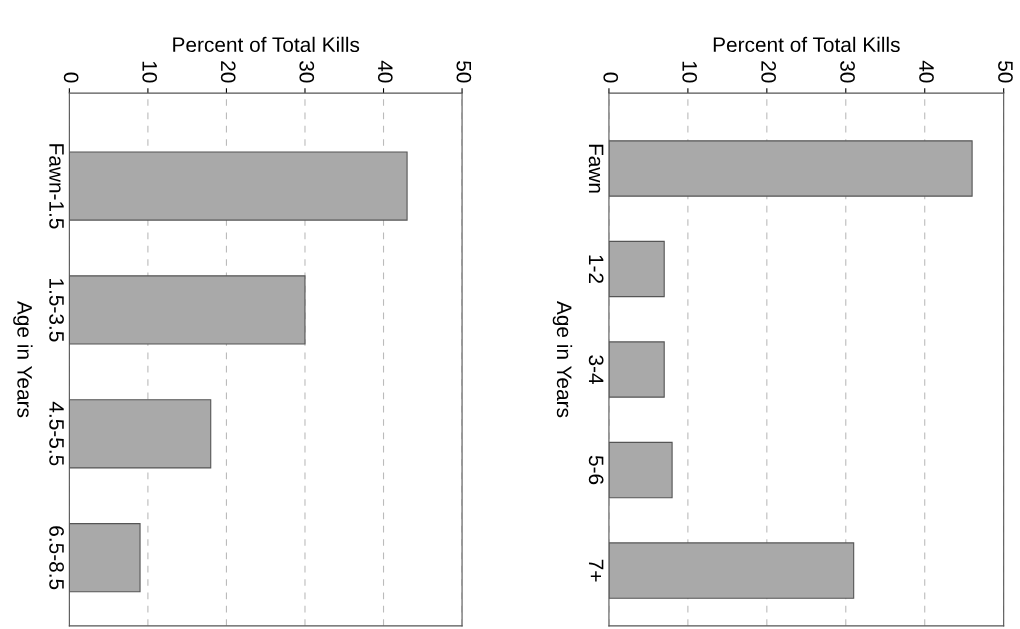 The width and height of the screenshot is (1020, 629). What do you see at coordinates (56, 433) in the screenshot?
I see `y-tick-label: 4.5-5.5` at bounding box center [56, 433].